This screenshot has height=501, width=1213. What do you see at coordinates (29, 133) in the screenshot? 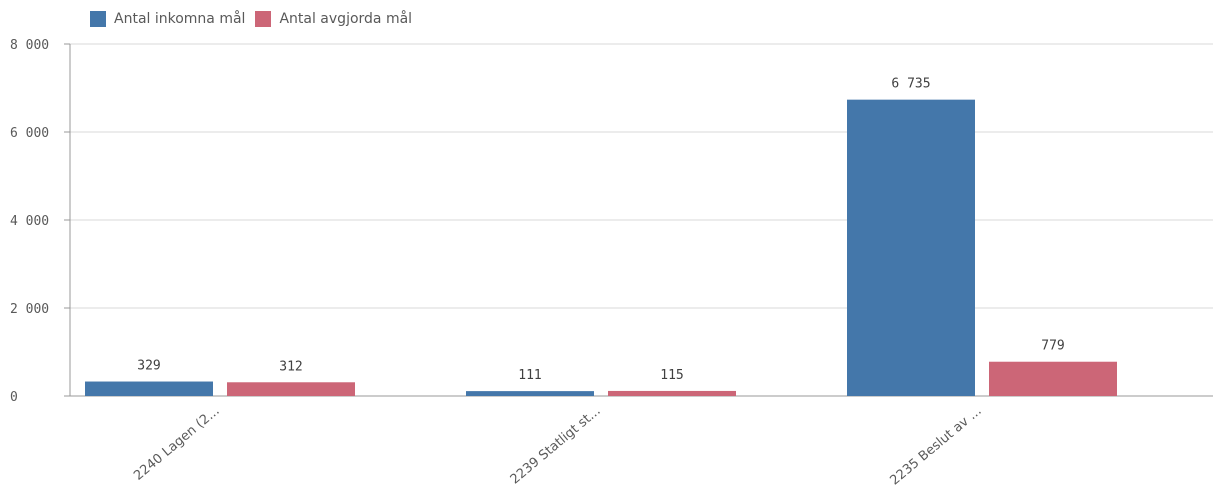
I see `y-tick-label: 6 000` at bounding box center [29, 133].